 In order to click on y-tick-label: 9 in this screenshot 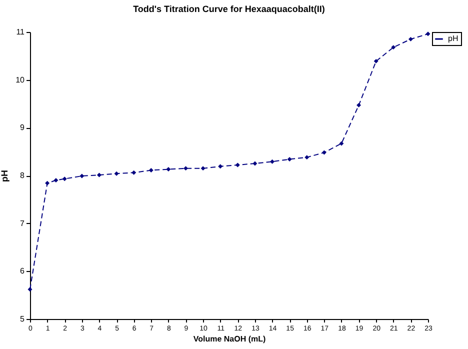, I will do `click(23, 127)`.